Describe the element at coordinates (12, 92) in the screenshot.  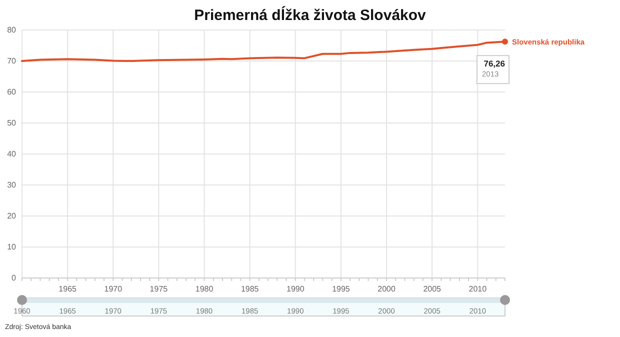
I see `y-tick-label: 60` at that location.